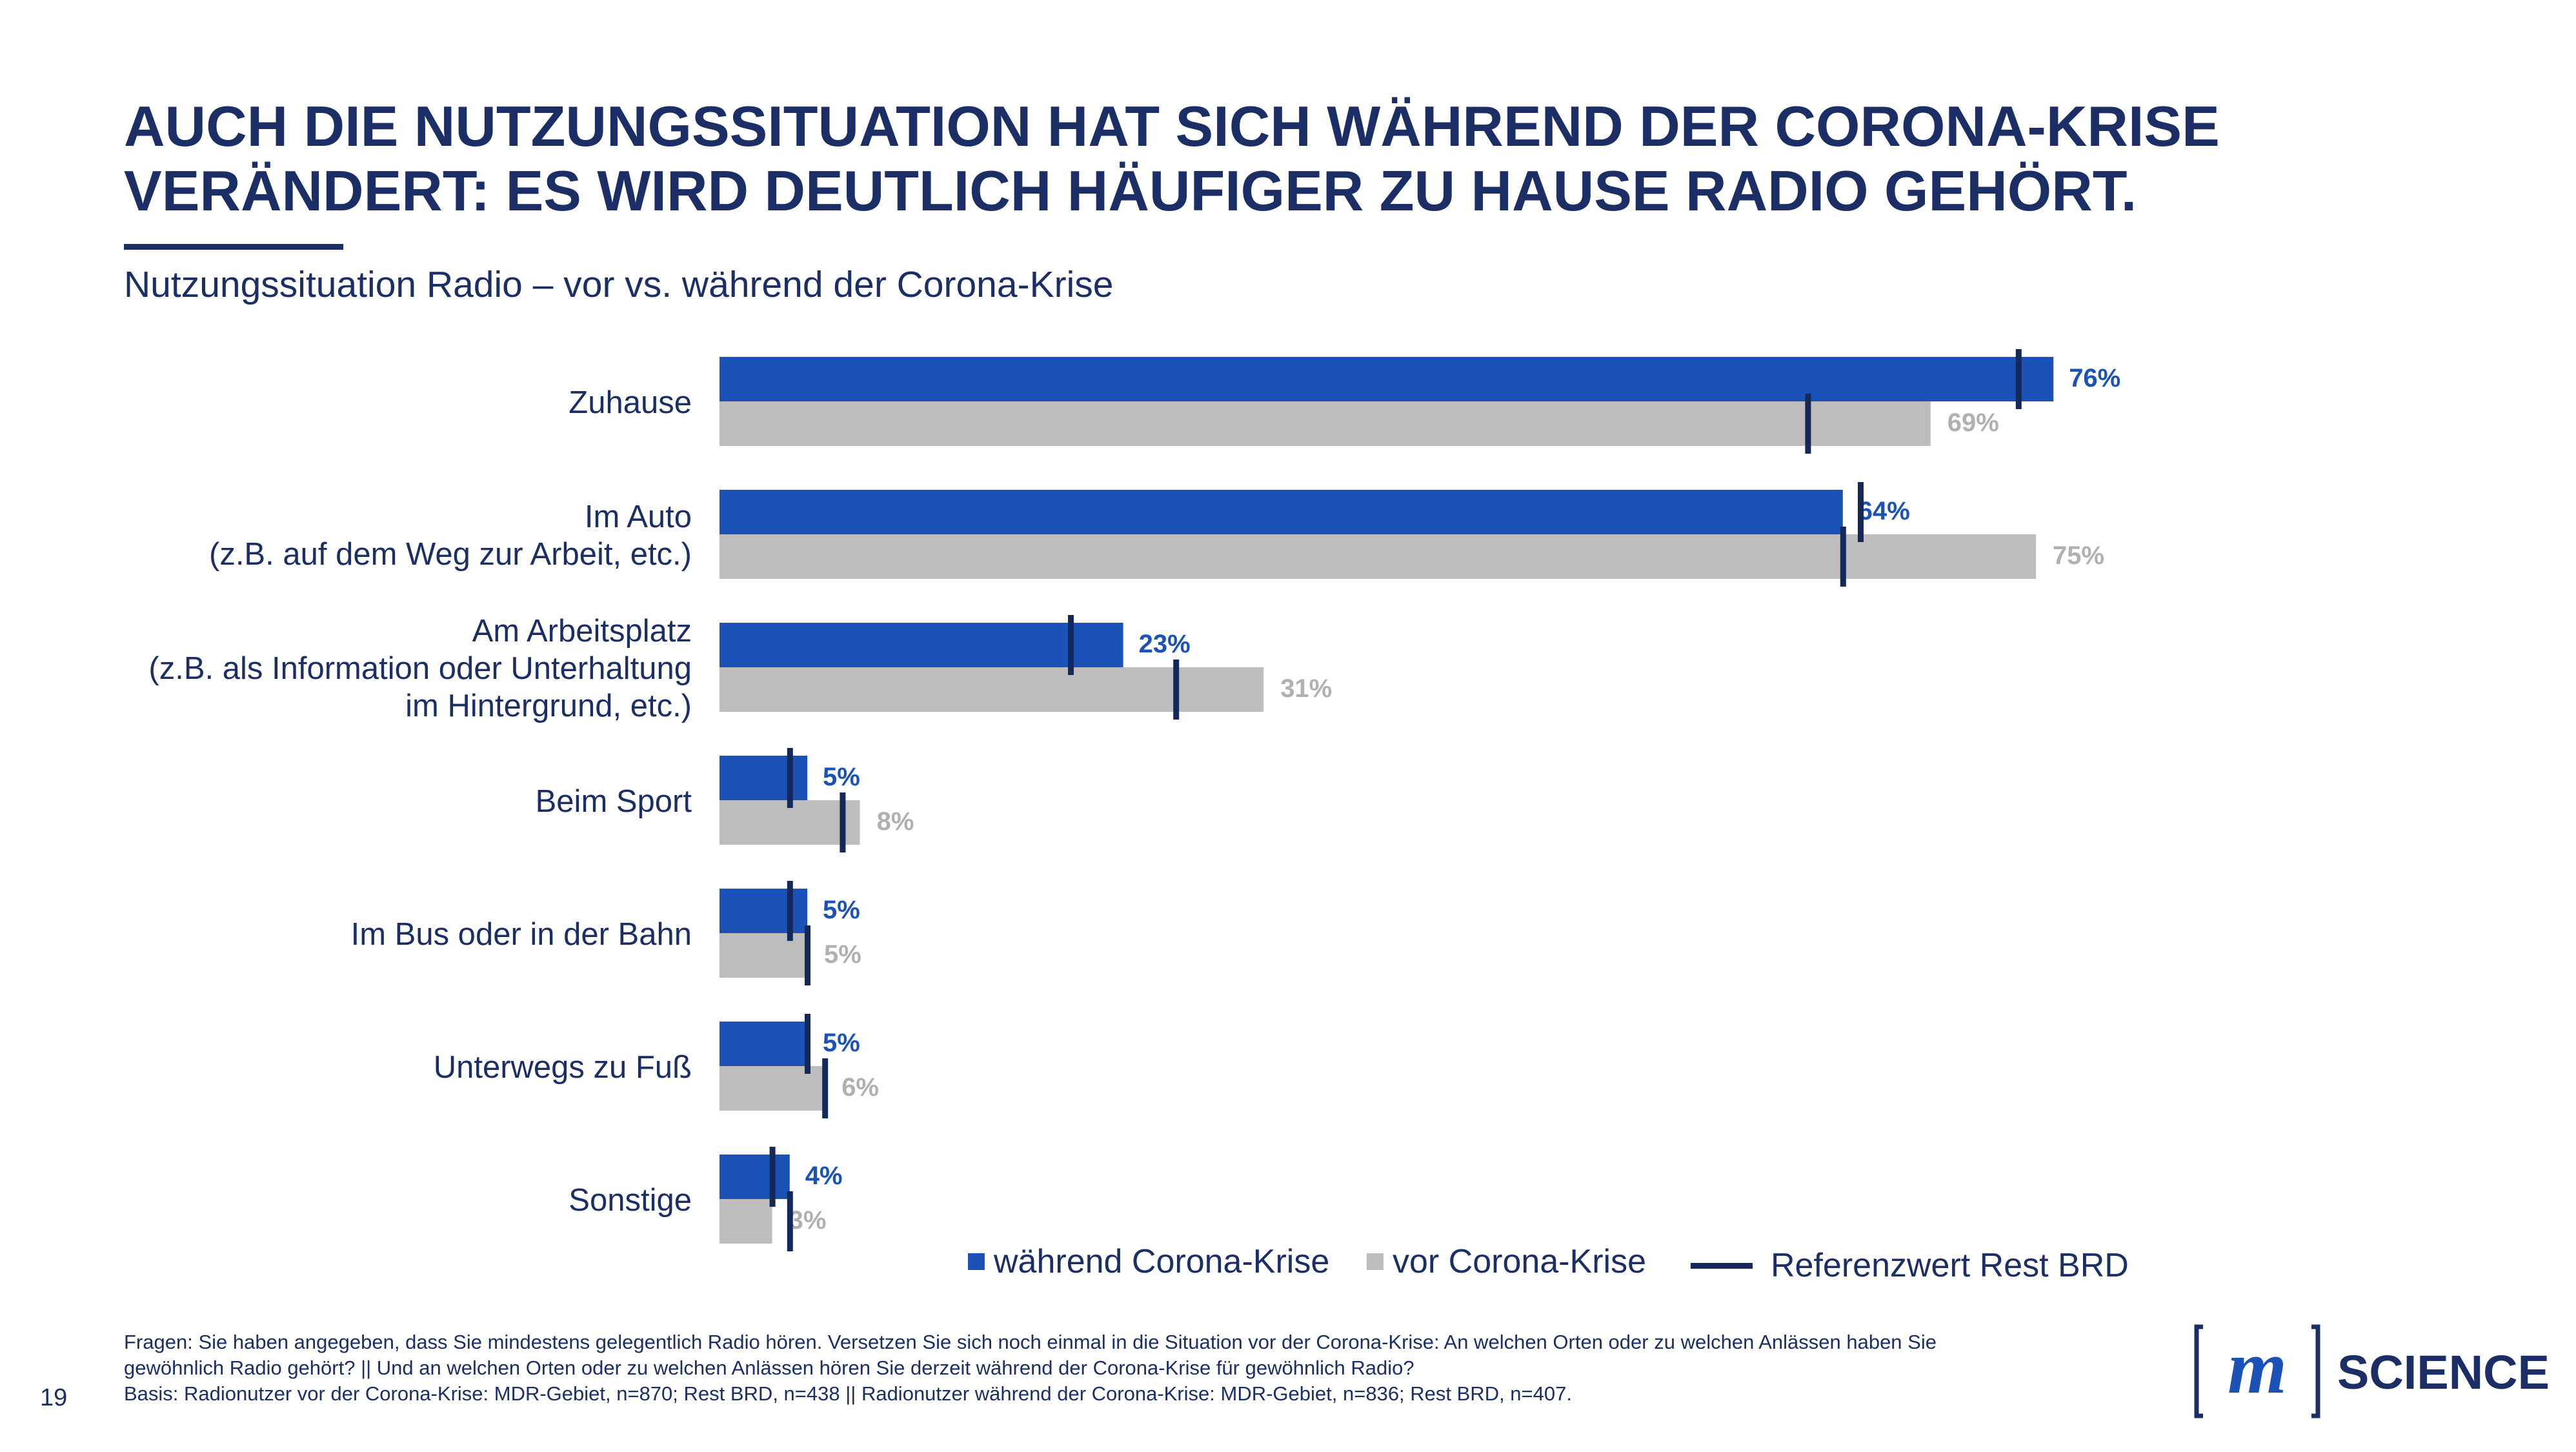 This screenshot has width=2576, height=1452. I want to click on legend-item-before: vor Corona-Krise, so click(1507, 1261).